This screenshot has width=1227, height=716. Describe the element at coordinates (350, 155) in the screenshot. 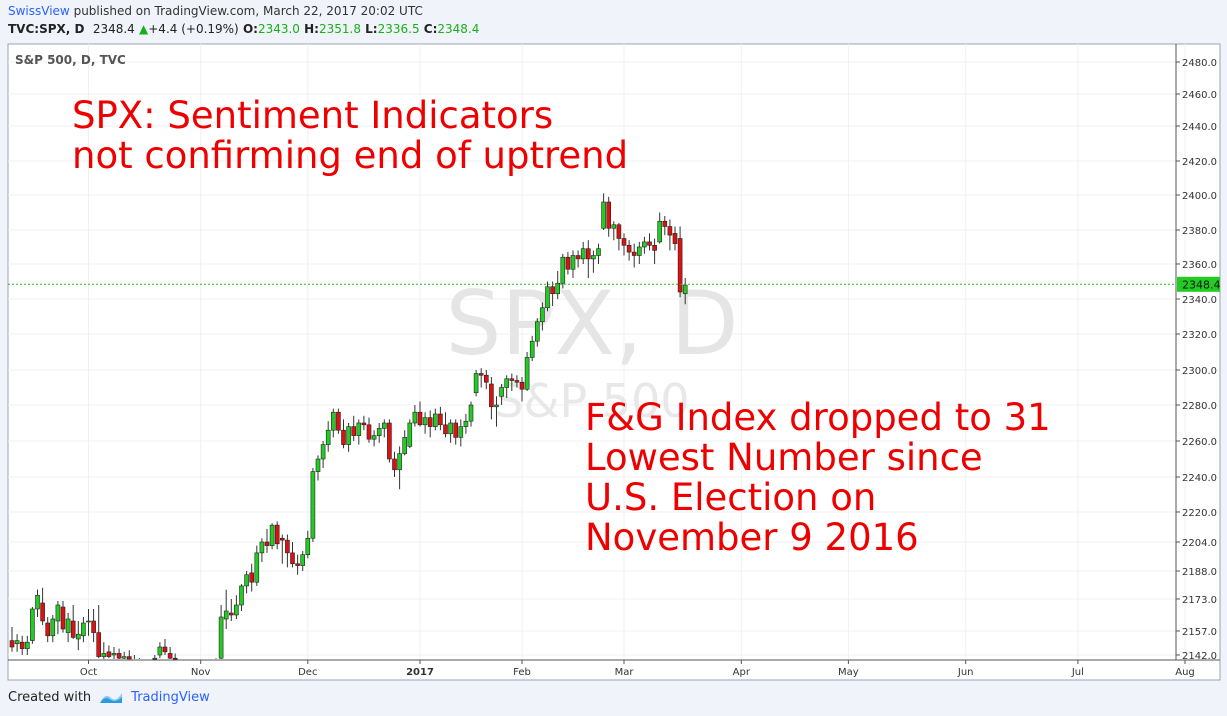

I see `annotation-title-line-2: not confirming end of uptrend` at that location.